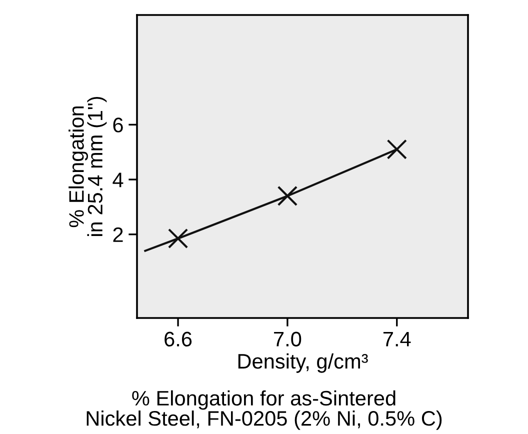  I want to click on x-axis-title: Density, g/cm³, so click(303, 363).